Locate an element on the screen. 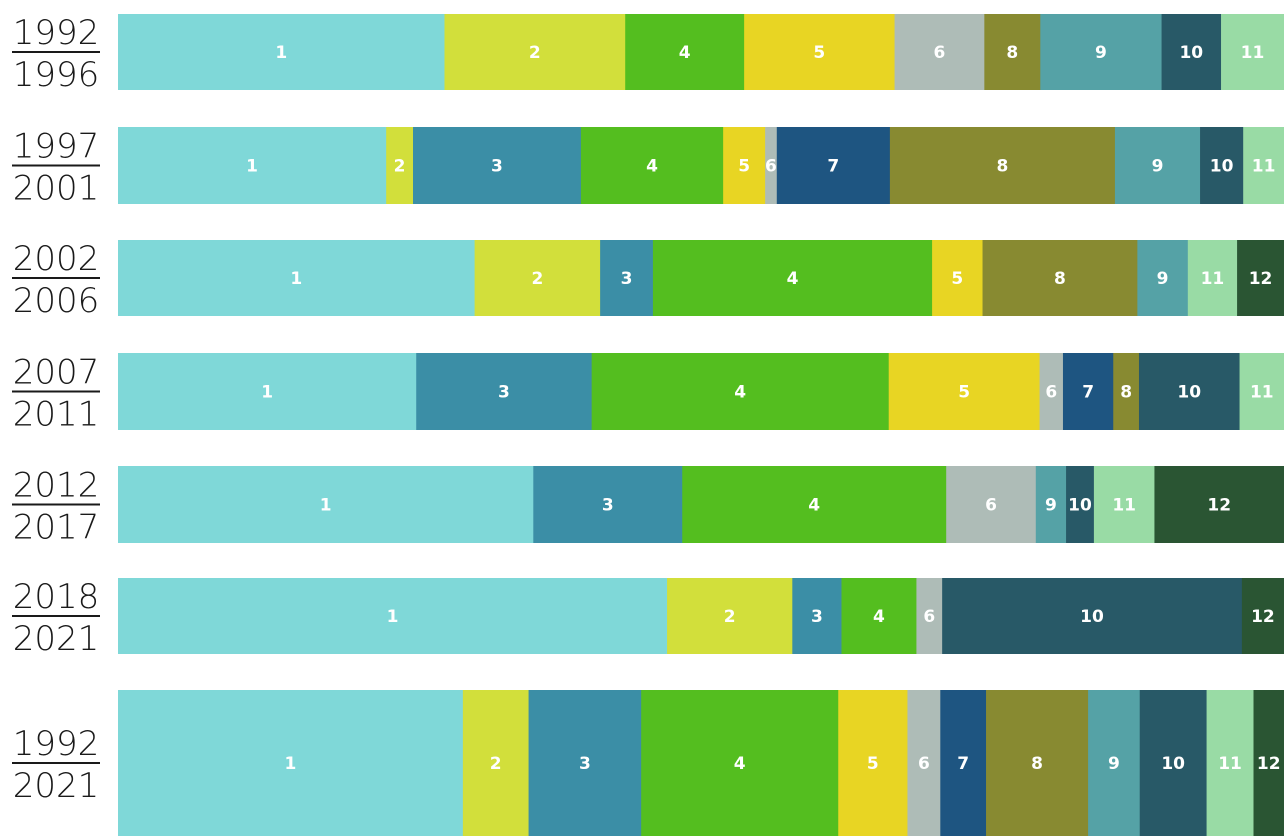 This screenshot has height=837, width=1284. period-end: 1996 is located at coordinates (56, 75).